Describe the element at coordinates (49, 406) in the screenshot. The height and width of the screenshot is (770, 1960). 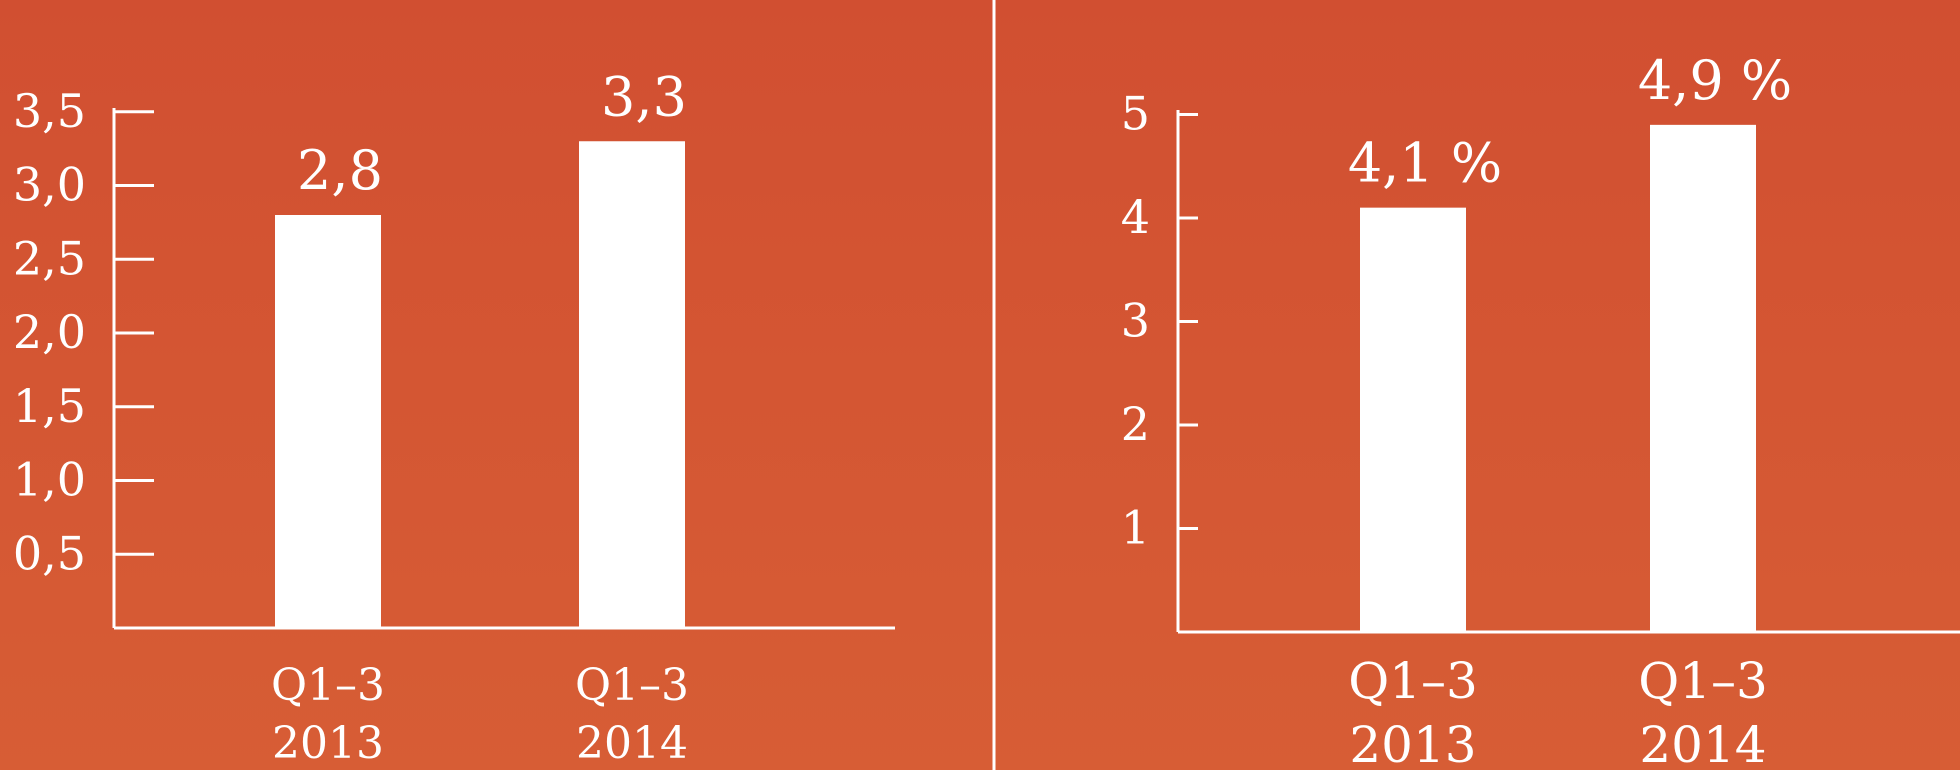
I see `y-tick-label: 1,5` at that location.